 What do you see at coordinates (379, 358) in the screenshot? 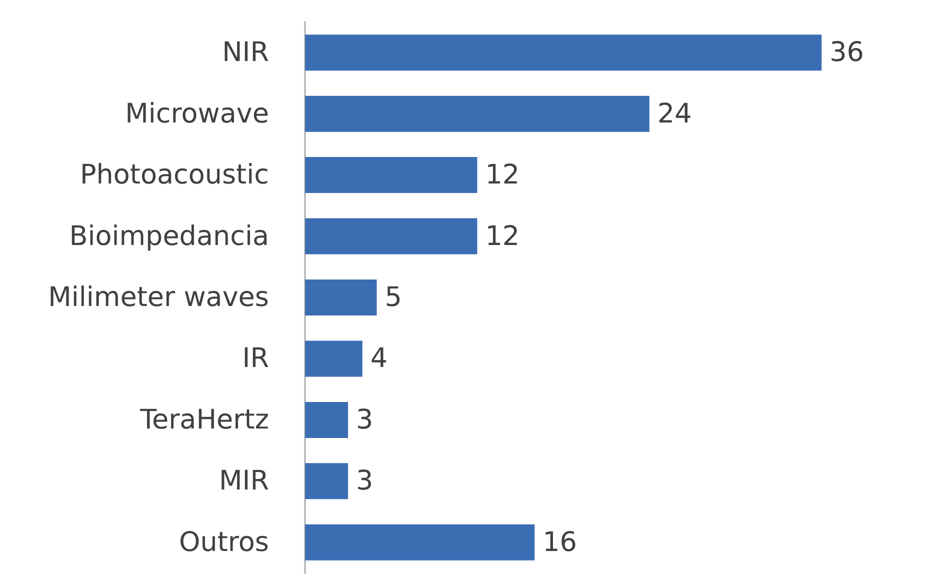
I see `data-label: 4` at bounding box center [379, 358].